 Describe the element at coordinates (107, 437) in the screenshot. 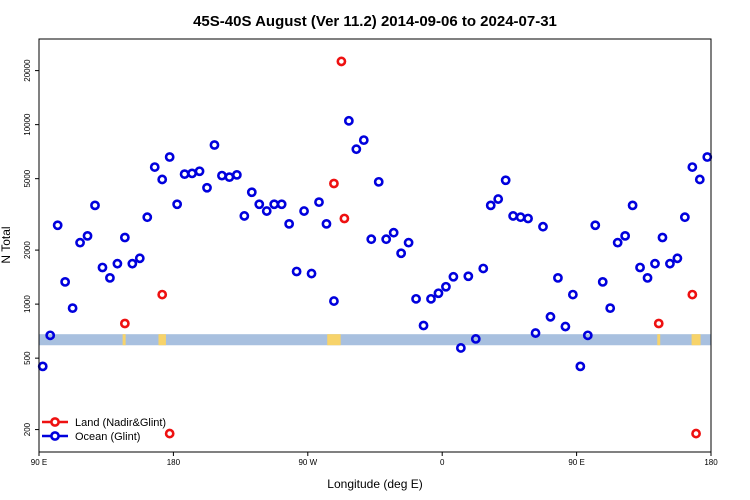

I see `legend-label: Ocean (Glint)` at that location.